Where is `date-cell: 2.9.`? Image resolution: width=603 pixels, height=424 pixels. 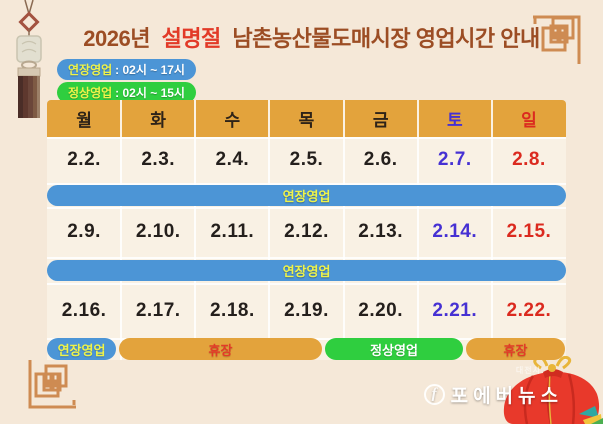
date-cell: 2.9. is located at coordinates (84, 231).